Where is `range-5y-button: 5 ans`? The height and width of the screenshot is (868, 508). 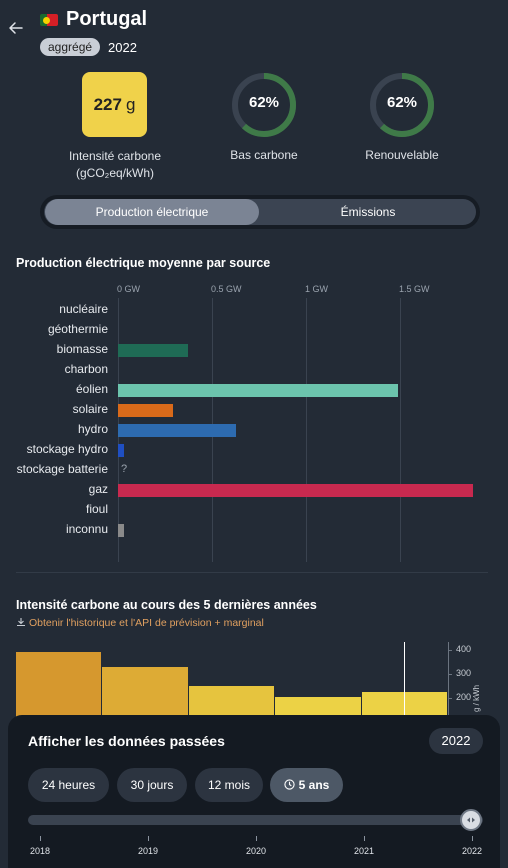 range-5y-button: 5 ans is located at coordinates (306, 785).